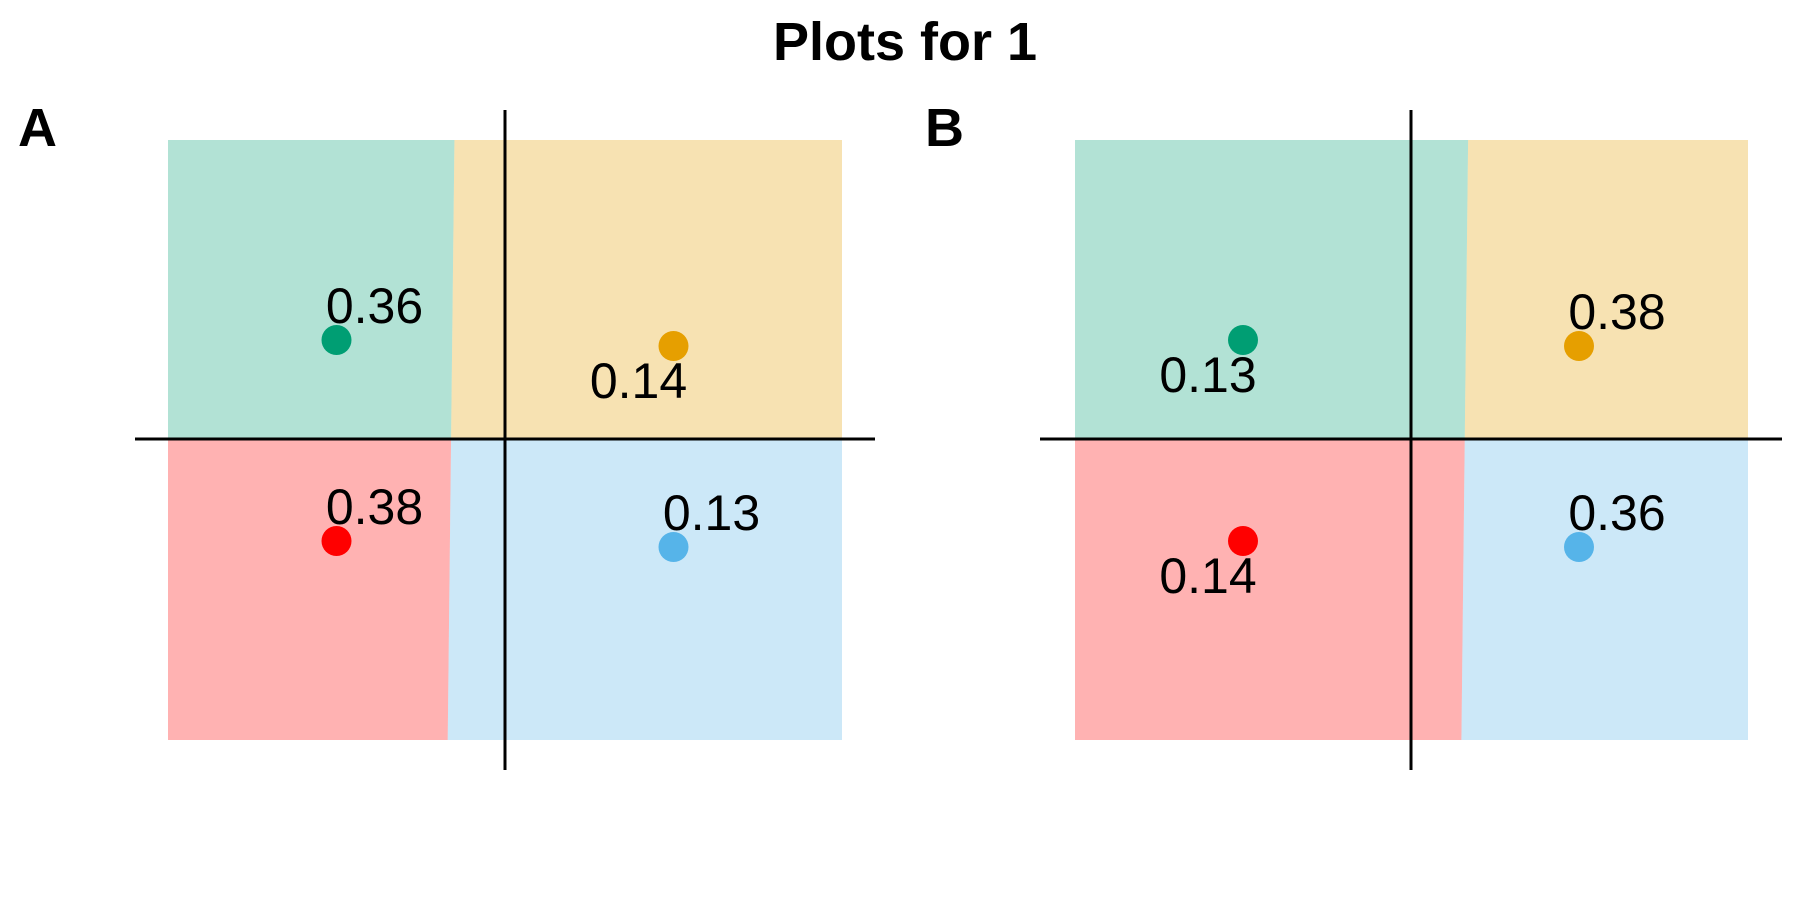  I want to click on data-label-bottom-right: 0.13, so click(711, 513).